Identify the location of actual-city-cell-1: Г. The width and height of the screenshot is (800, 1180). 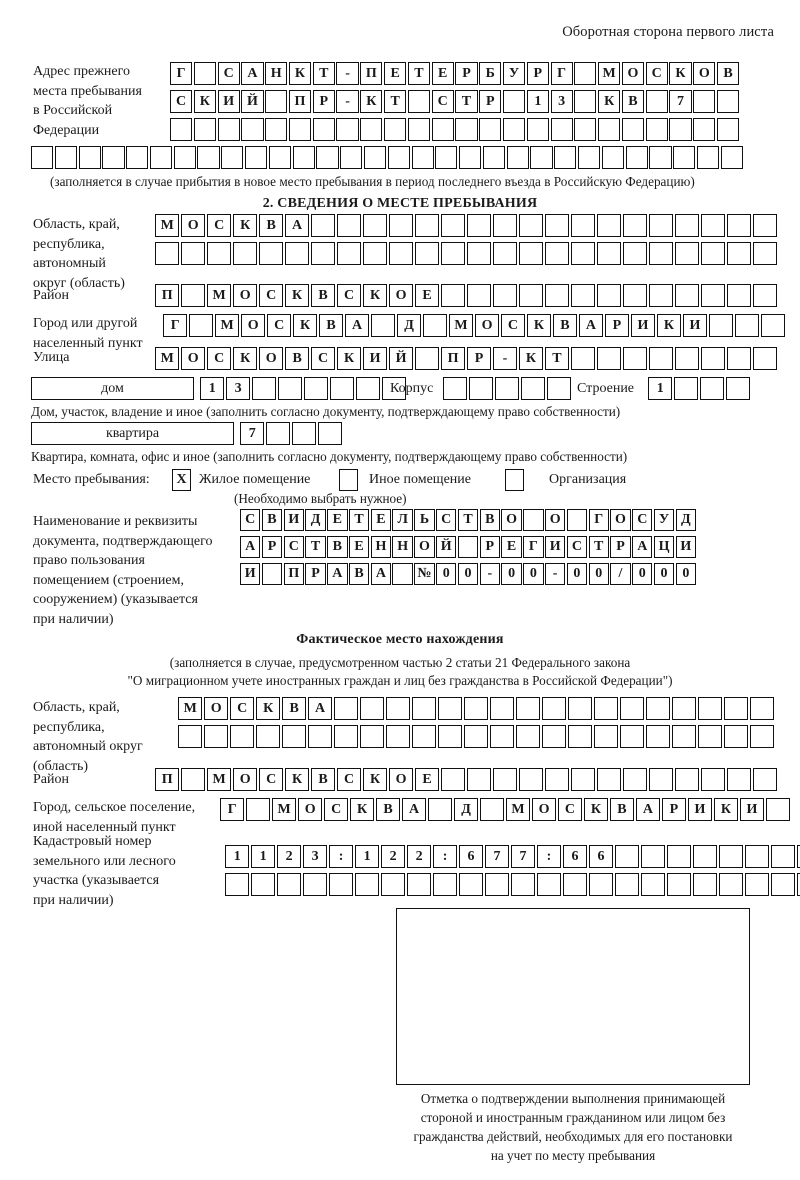
(232, 809).